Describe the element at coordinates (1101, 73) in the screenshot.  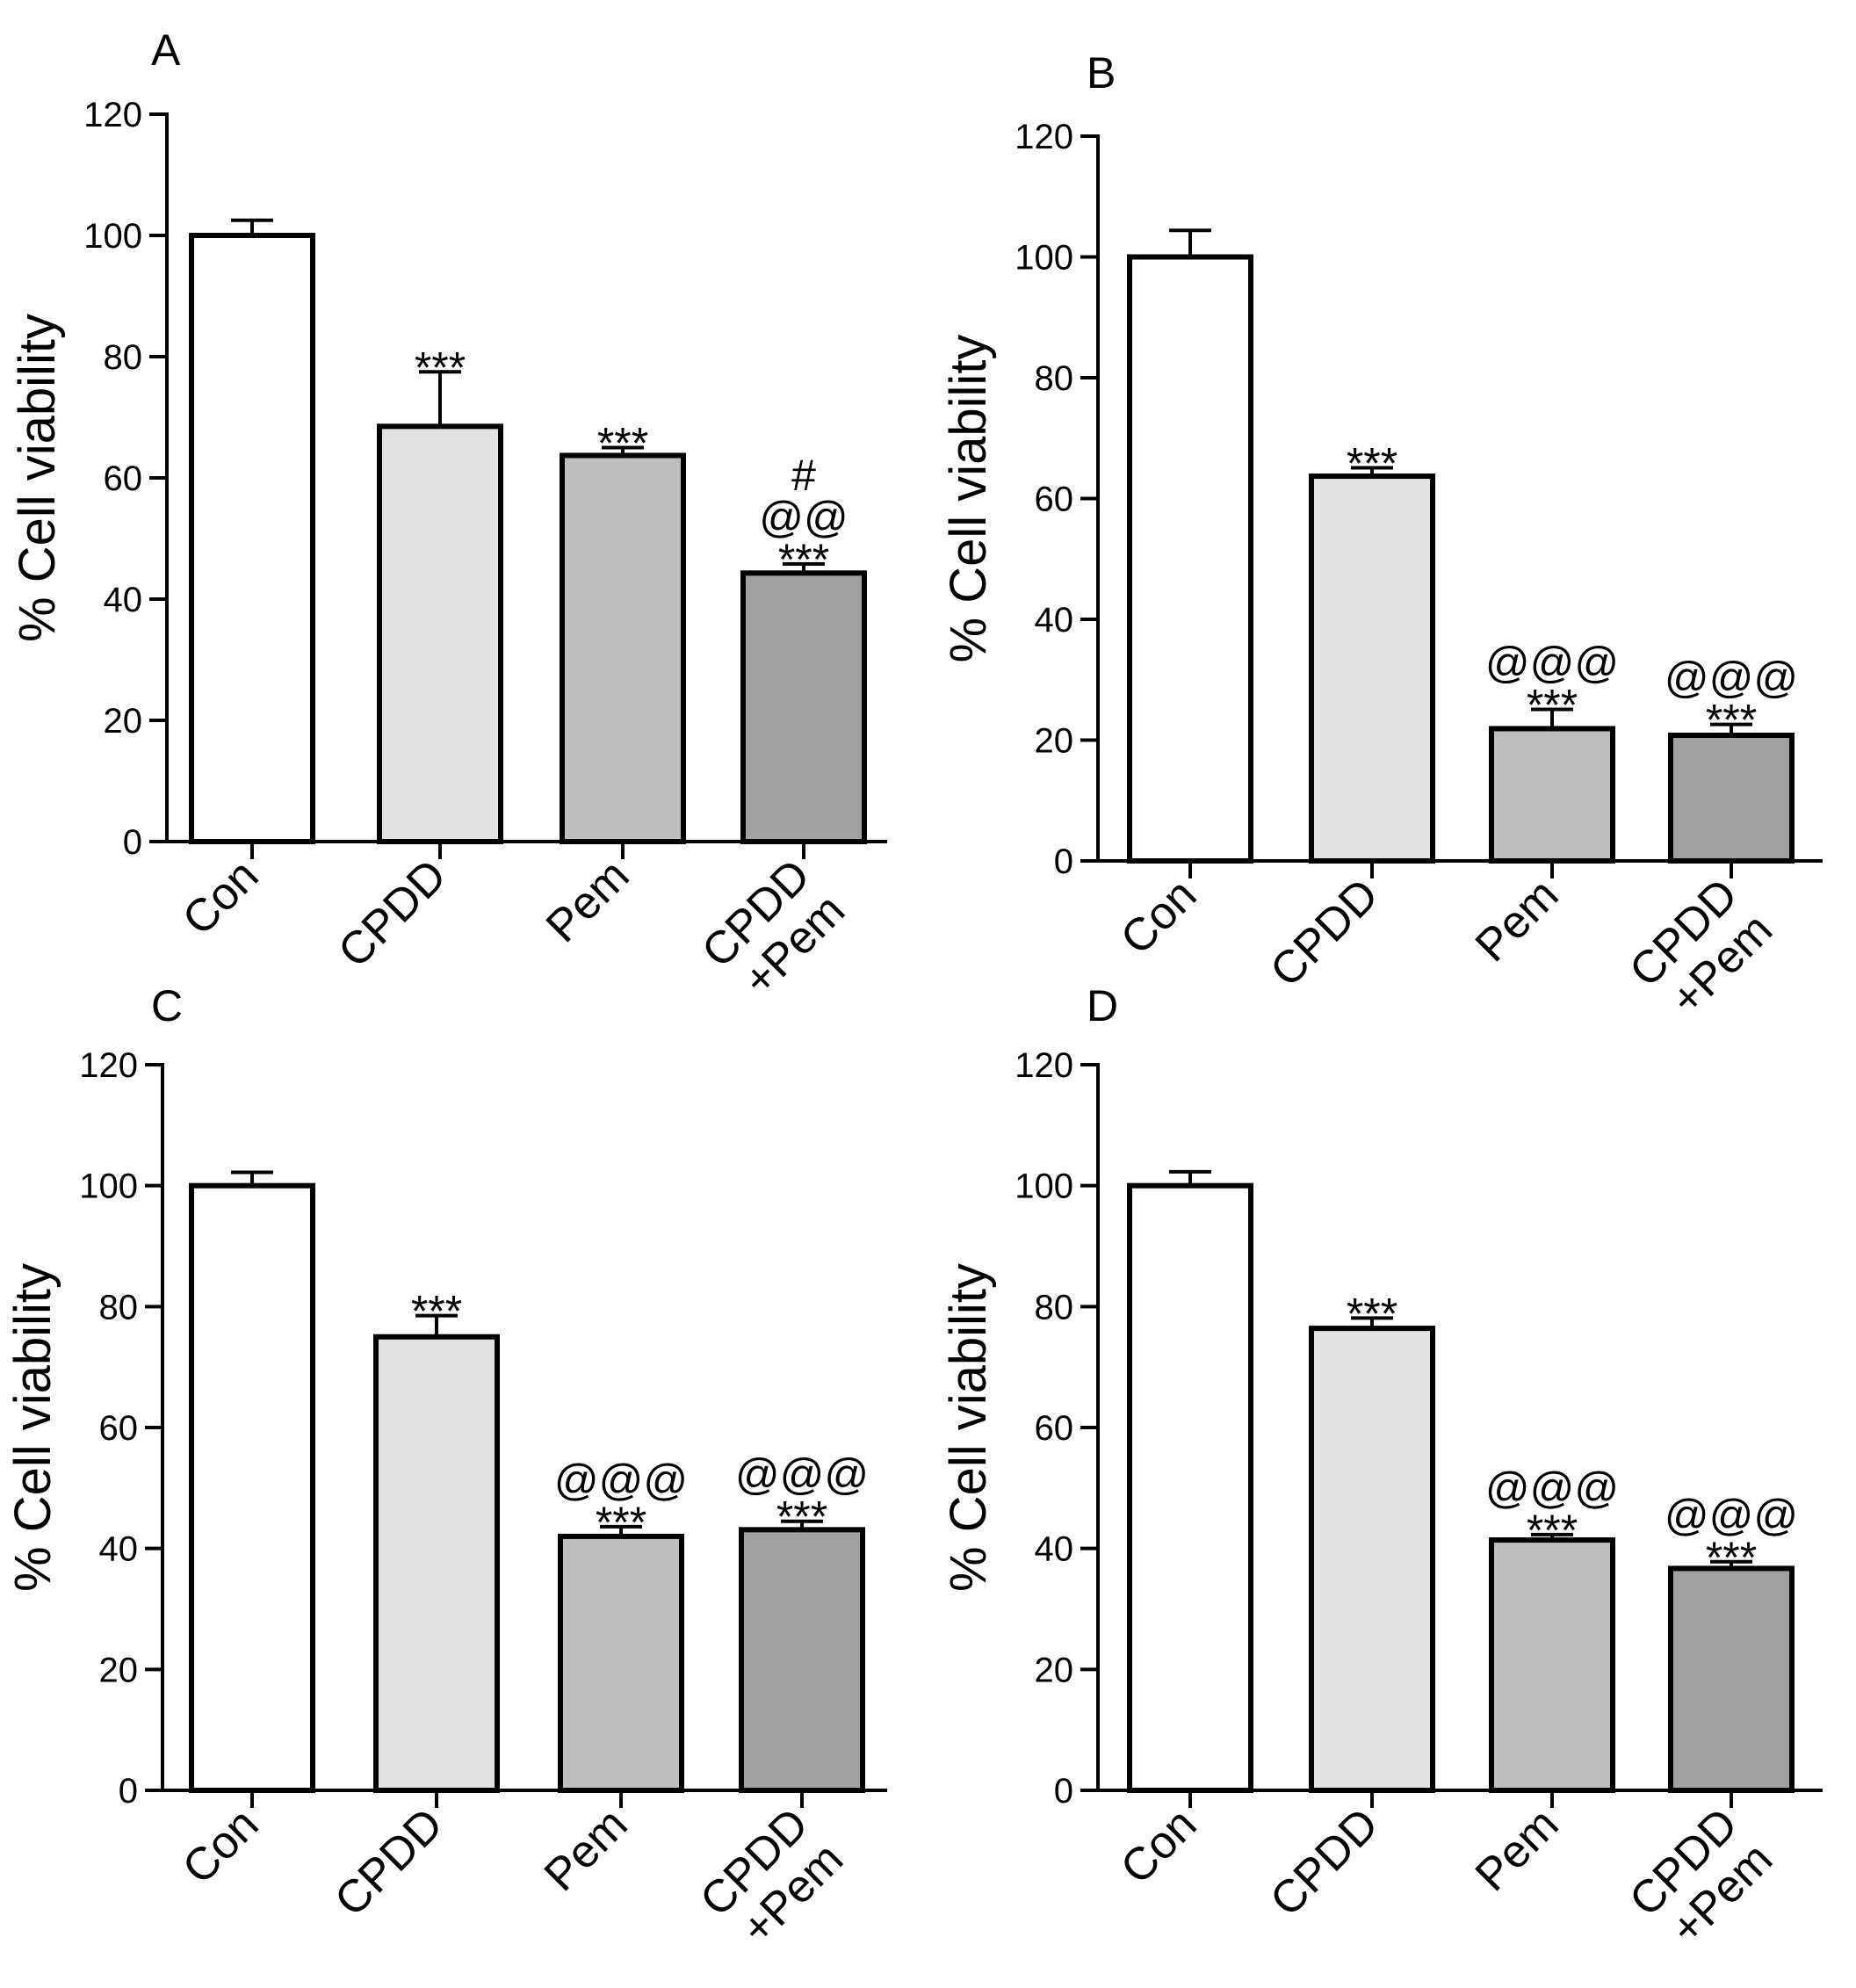
I see `panel-letter: B` at that location.